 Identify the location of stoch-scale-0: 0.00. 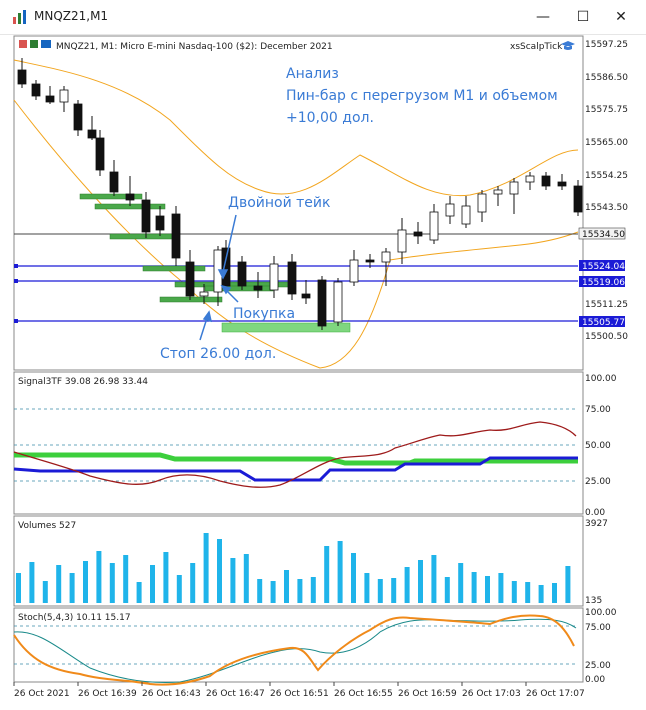
(595, 680).